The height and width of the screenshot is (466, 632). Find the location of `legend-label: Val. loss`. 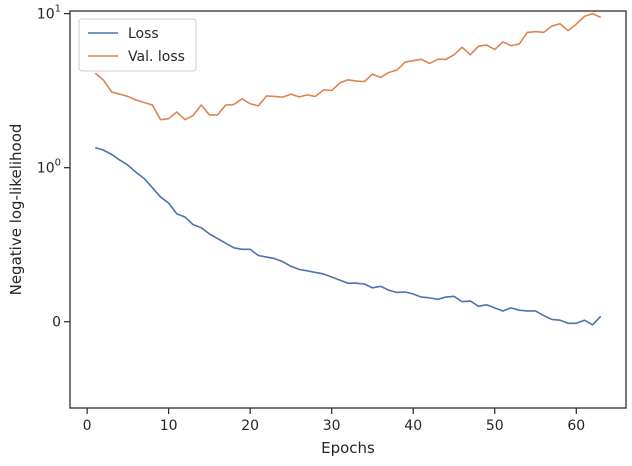

legend-label: Val. loss is located at coordinates (156, 57).